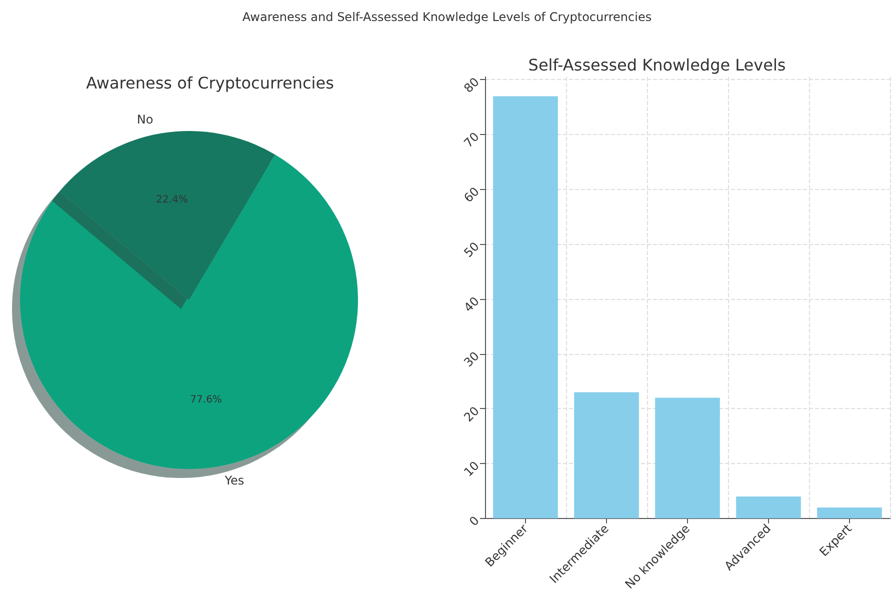 The width and height of the screenshot is (894, 593). What do you see at coordinates (471, 359) in the screenshot?
I see `y-tick-label: 30` at bounding box center [471, 359].